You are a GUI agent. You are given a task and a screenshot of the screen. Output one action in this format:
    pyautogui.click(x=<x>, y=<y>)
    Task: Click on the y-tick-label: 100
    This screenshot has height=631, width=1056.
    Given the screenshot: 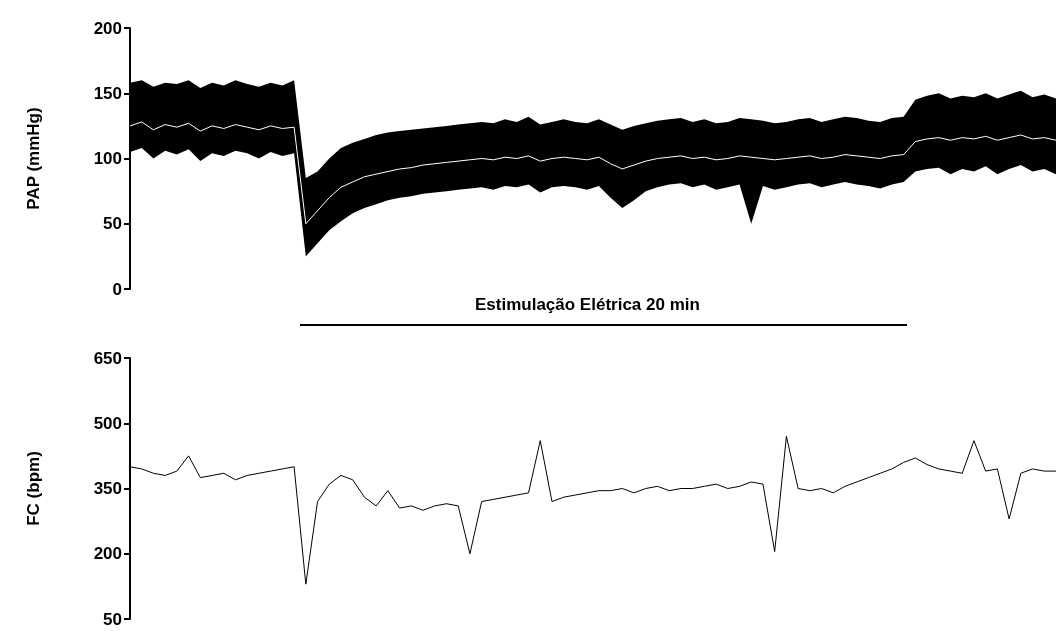 What is the action you would take?
    pyautogui.click(x=107, y=158)
    